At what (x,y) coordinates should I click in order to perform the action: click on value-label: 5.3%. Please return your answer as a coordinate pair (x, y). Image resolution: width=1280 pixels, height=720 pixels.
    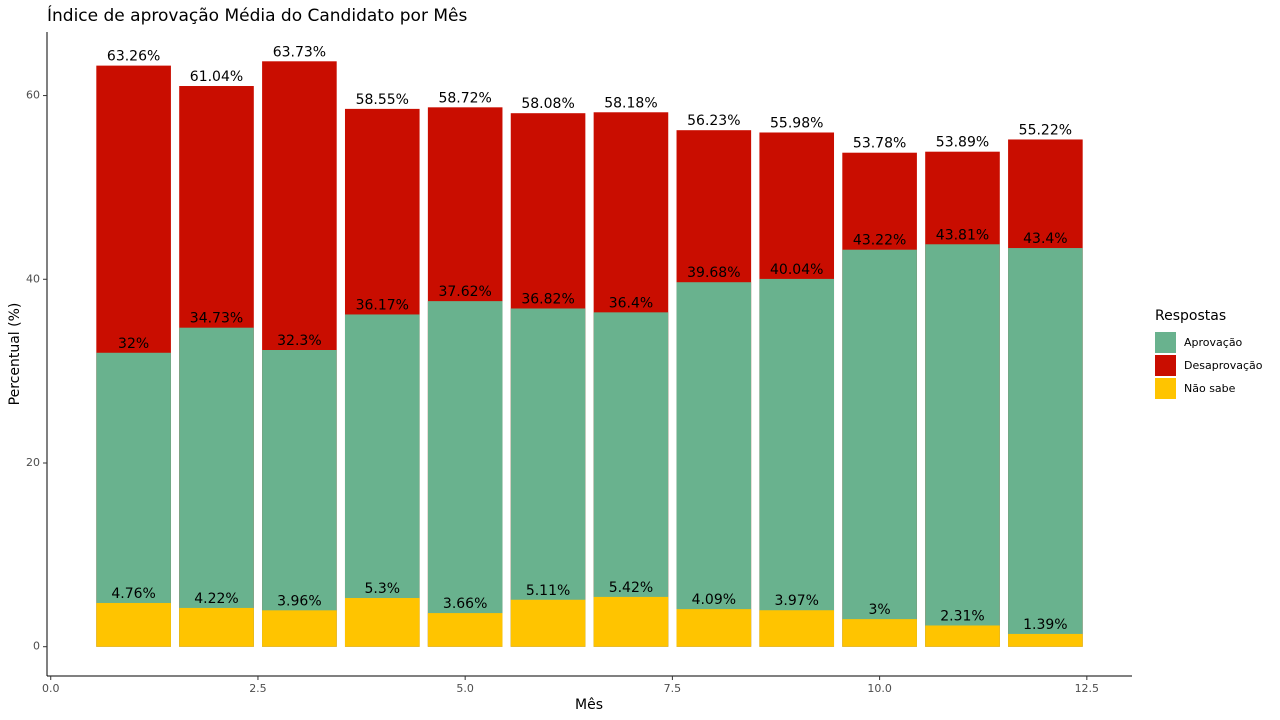
    Looking at the image, I should click on (382, 589).